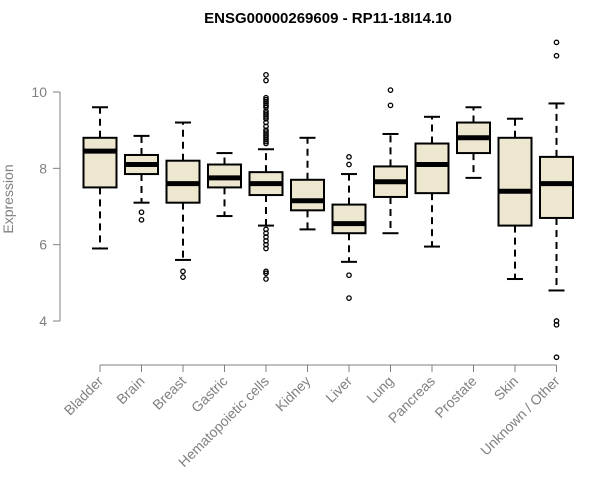 The height and width of the screenshot is (500, 600). Describe the element at coordinates (8, 198) in the screenshot. I see `y-axis-label: Expression` at that location.